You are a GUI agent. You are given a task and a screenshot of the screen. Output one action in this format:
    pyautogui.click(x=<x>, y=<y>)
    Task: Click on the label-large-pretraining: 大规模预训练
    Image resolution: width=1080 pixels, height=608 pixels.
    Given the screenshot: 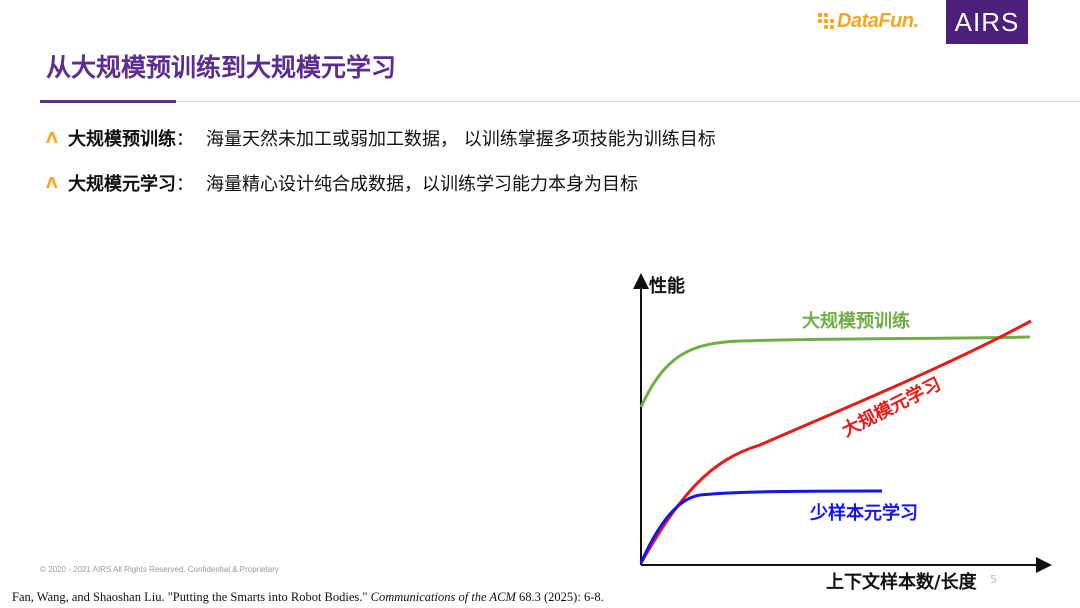 What is the action you would take?
    pyautogui.click(x=856, y=321)
    